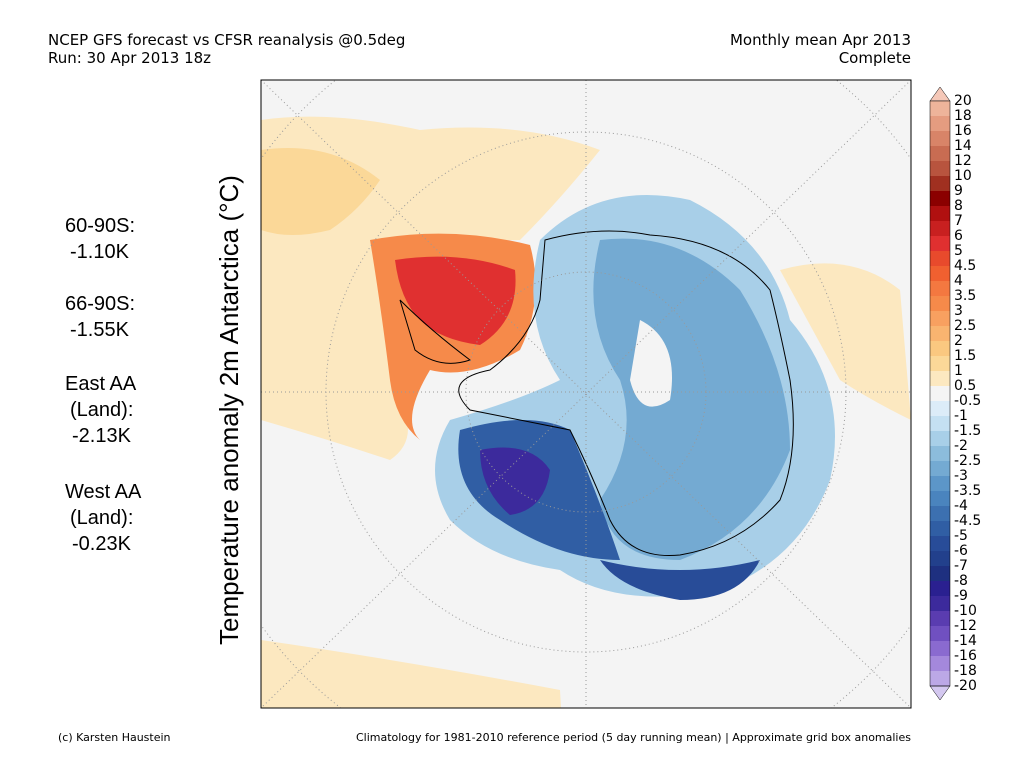 The image size is (1024, 768). Describe the element at coordinates (958, 371) in the screenshot. I see `colorbar-label: 1` at that location.